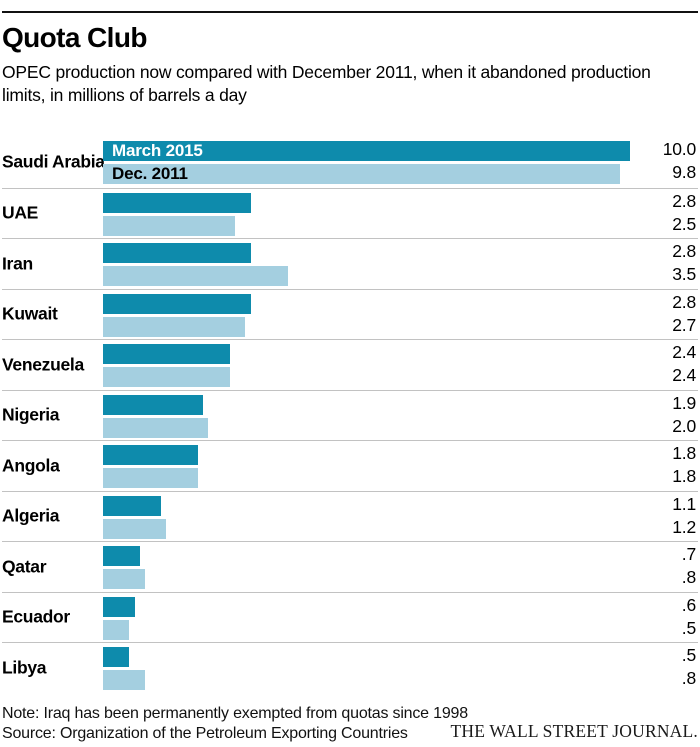 This screenshot has width=700, height=747. Describe the element at coordinates (679, 149) in the screenshot. I see `value-label: 10.0` at that location.